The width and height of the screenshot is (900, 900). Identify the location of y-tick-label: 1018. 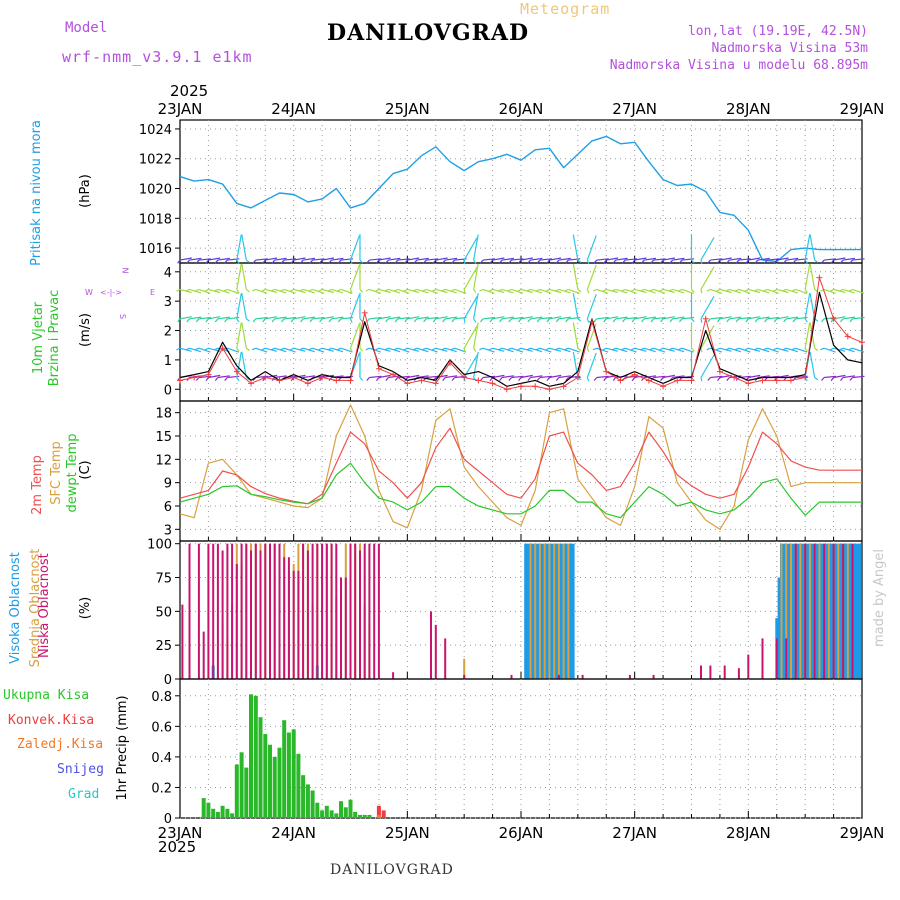
(155, 219).